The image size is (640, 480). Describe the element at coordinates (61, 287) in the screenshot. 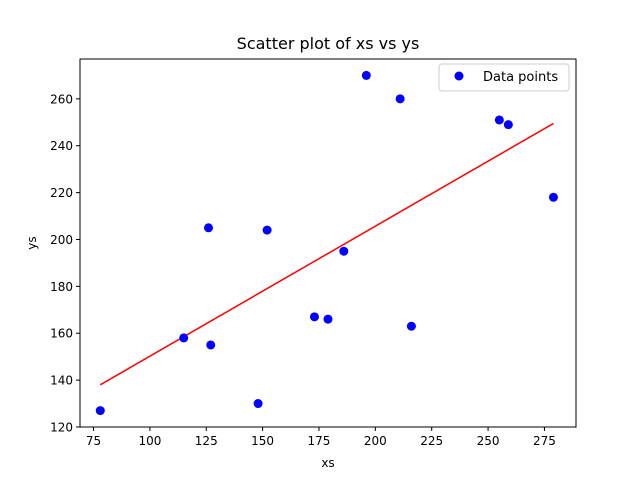

I see `y-tick-label: 180` at that location.